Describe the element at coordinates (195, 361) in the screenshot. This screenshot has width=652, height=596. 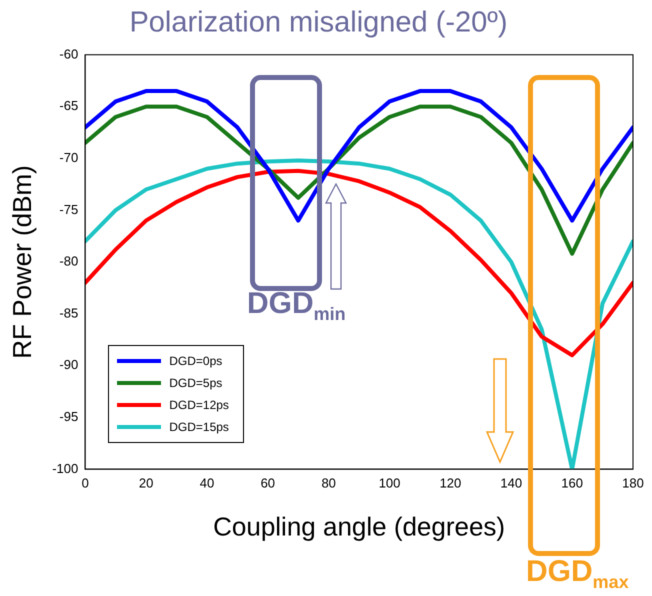
I see `legend-label: DGD=0ps` at that location.